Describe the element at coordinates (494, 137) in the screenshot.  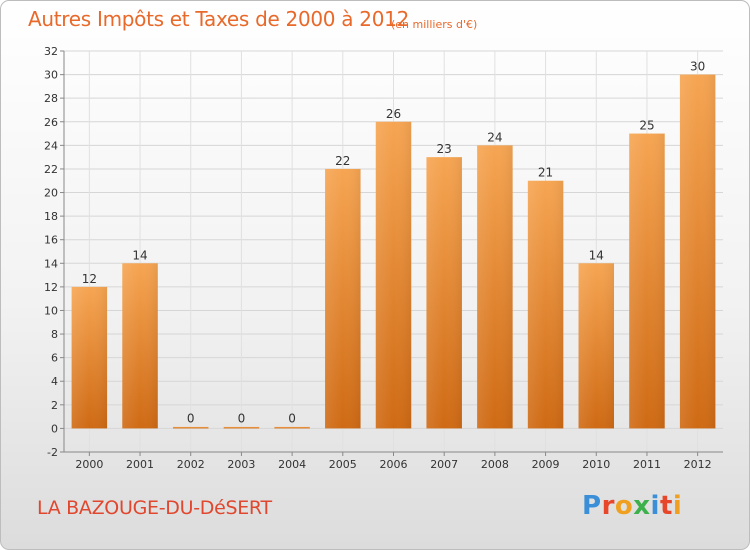
I see `value-label: 24` at that location.